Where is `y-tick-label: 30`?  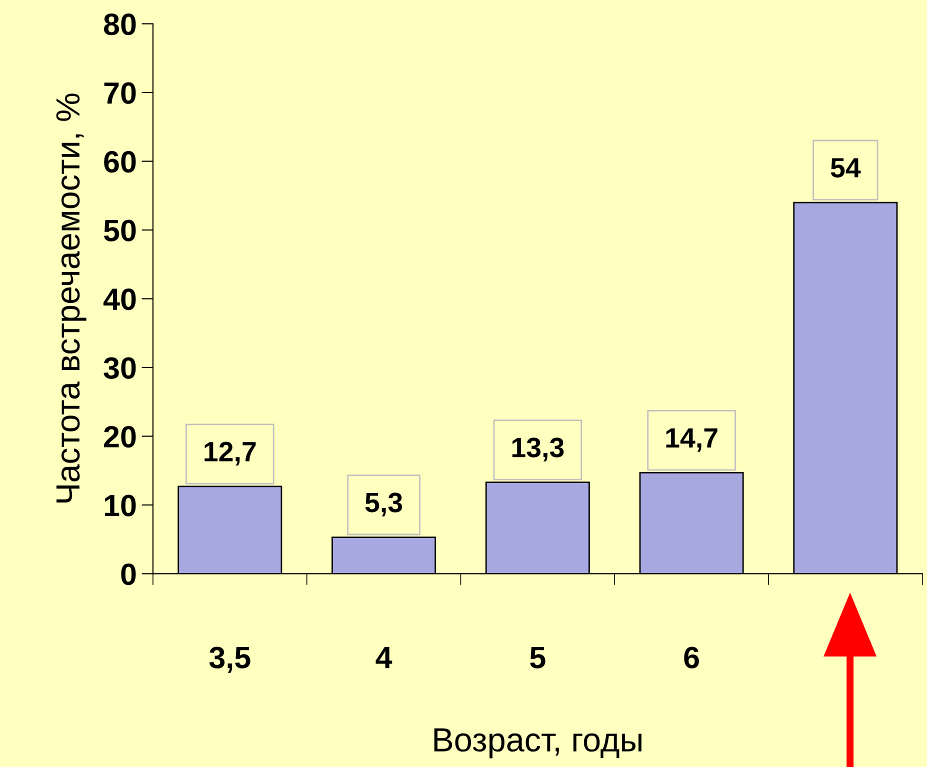
y-tick-label: 30 is located at coordinates (120, 368).